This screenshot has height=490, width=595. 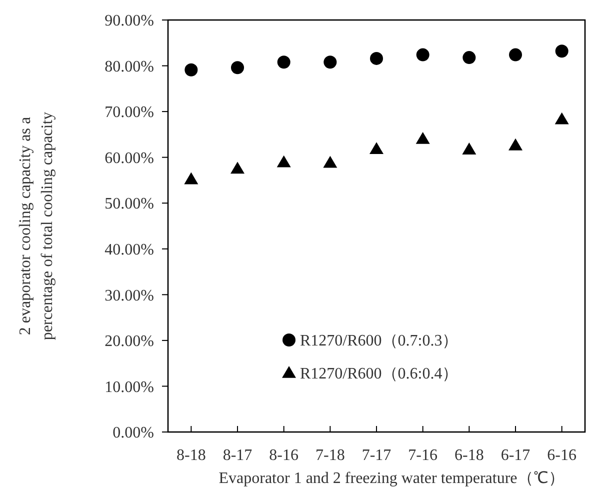 What do you see at coordinates (129, 113) in the screenshot?
I see `y-tick-label: 70.00%` at bounding box center [129, 113].